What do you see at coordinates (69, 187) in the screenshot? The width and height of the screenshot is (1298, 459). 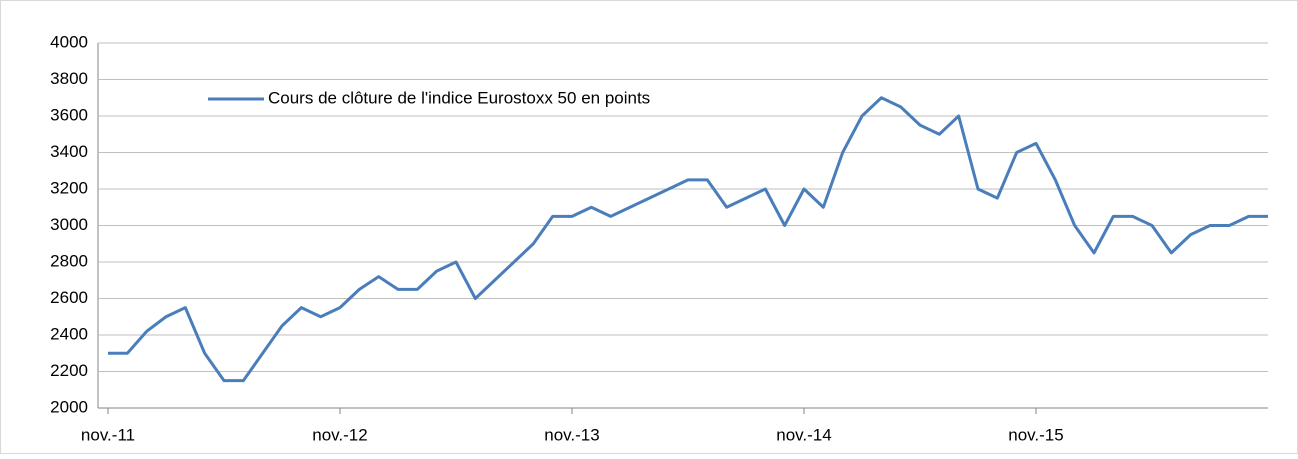 I see `y-tick-label: 3200` at bounding box center [69, 187].